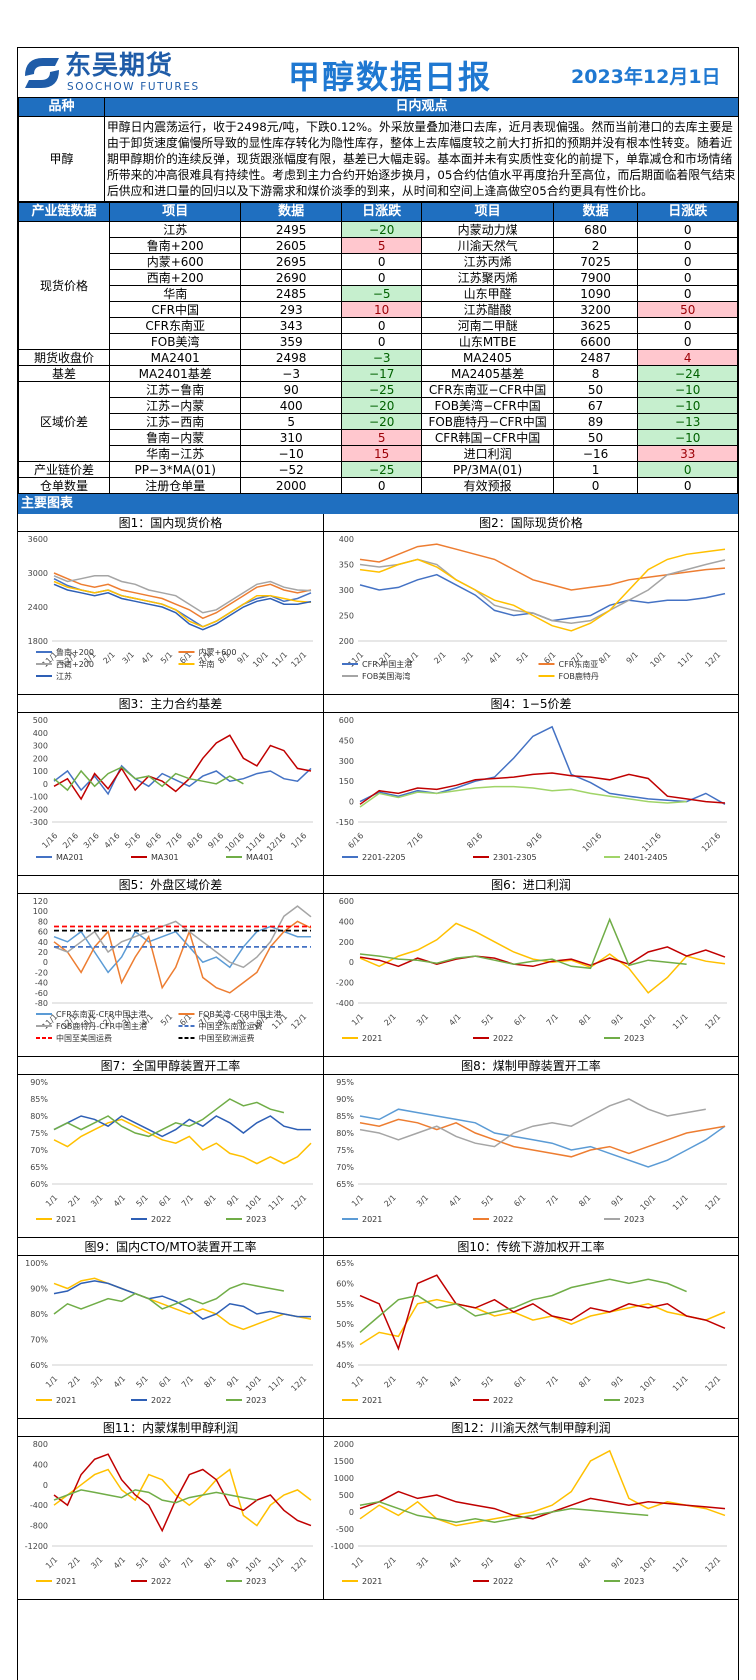  I want to click on table-row: 西南+200 2690 0 江苏聚丙烯 7900 0, so click(378, 277).